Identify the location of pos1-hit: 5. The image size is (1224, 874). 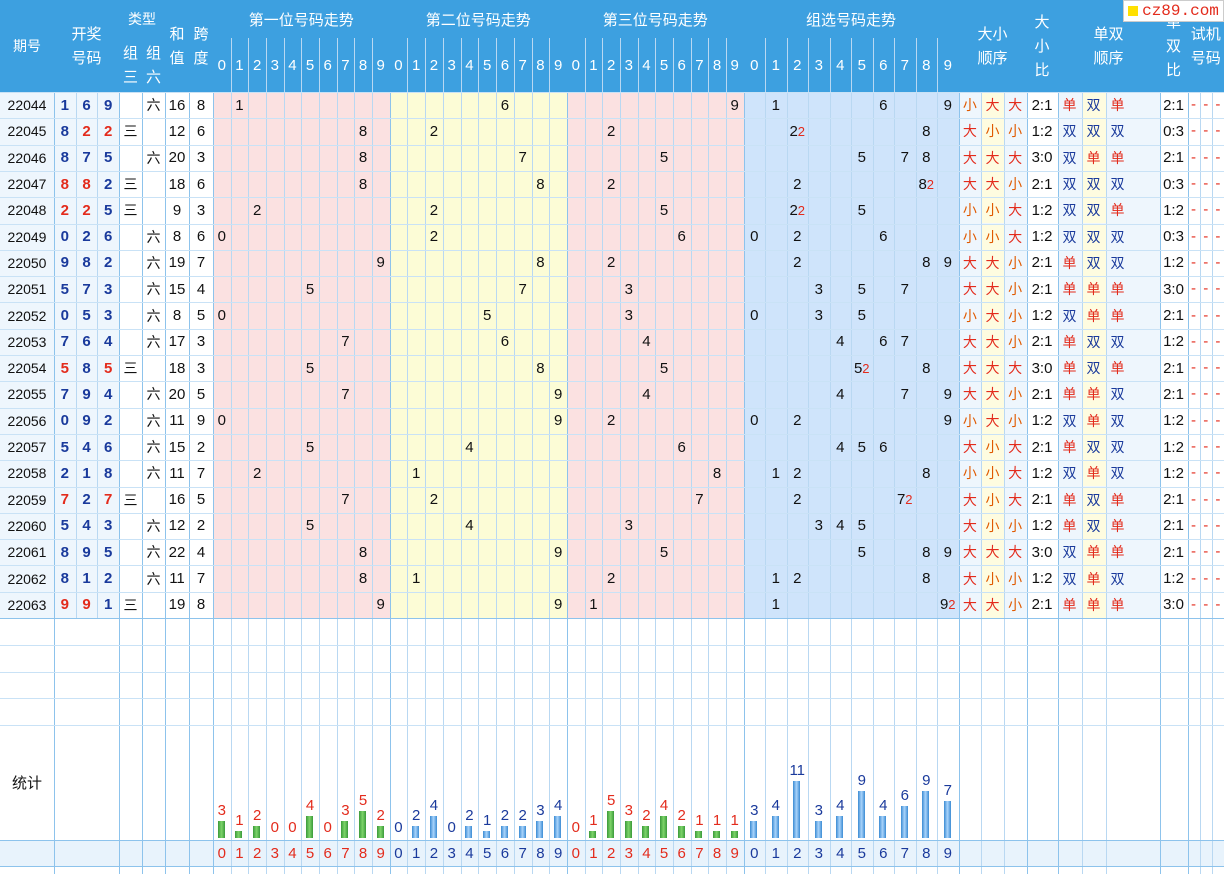
(310, 289).